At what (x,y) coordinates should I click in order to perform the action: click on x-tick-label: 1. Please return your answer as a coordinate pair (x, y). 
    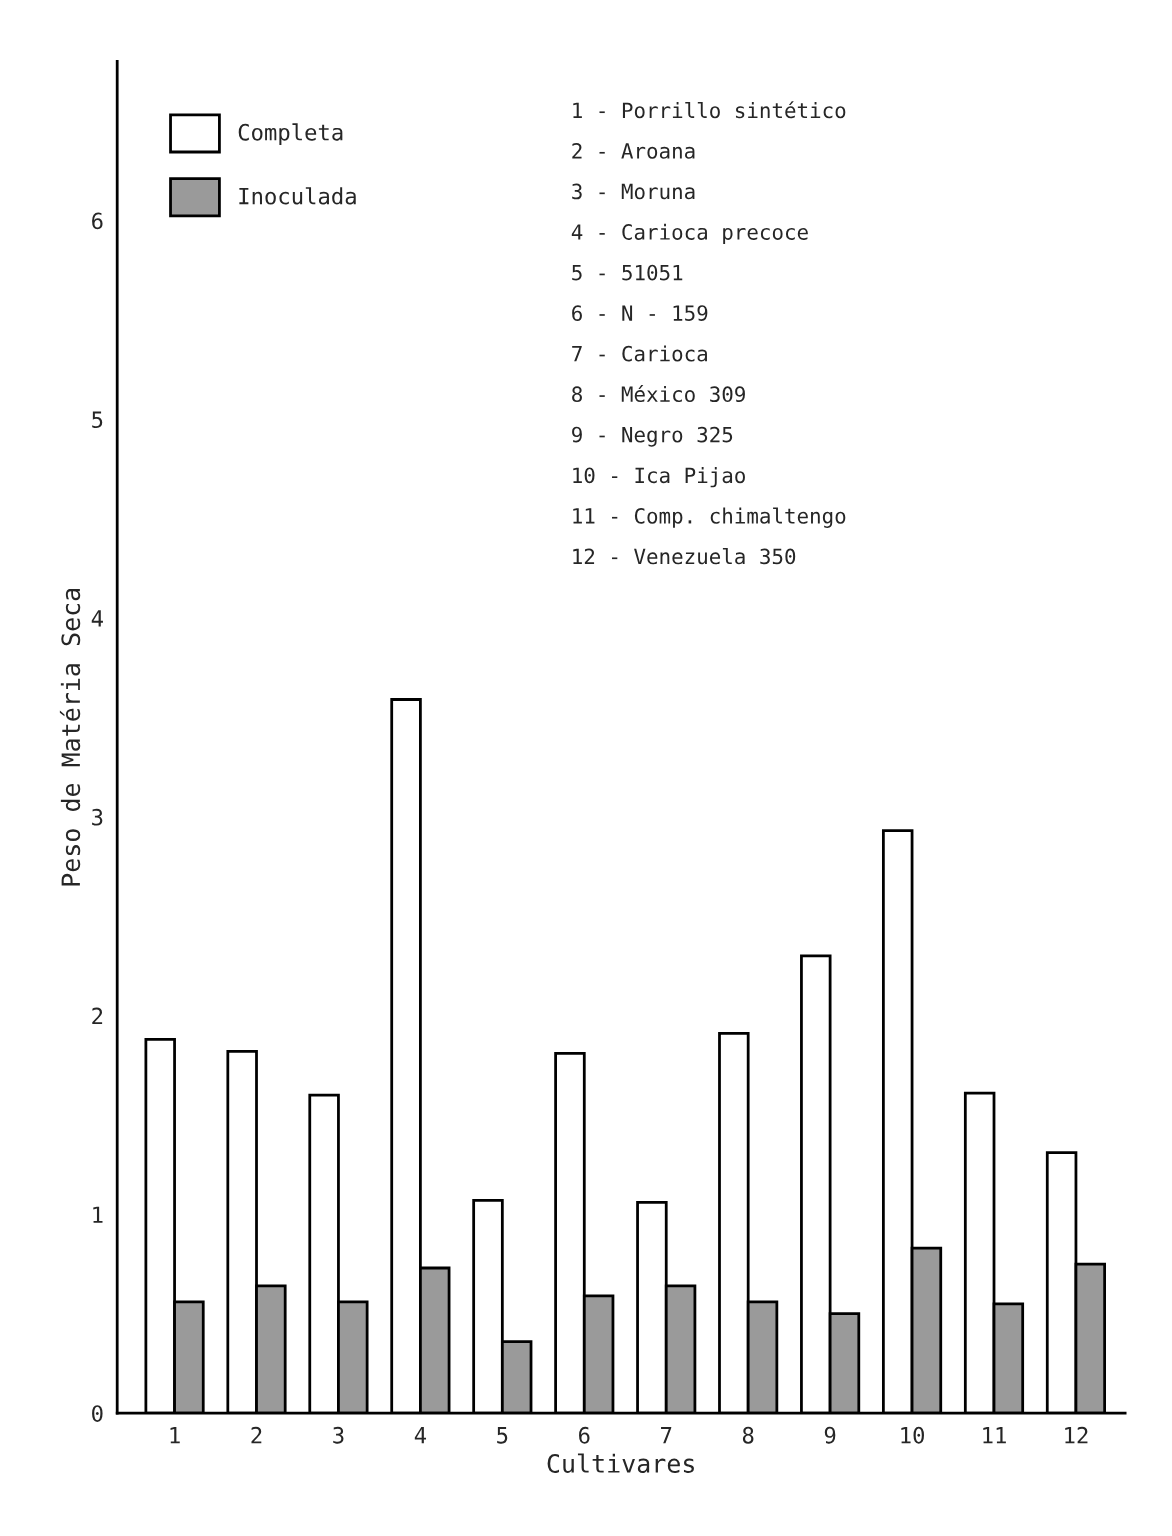
    Looking at the image, I should click on (175, 1435).